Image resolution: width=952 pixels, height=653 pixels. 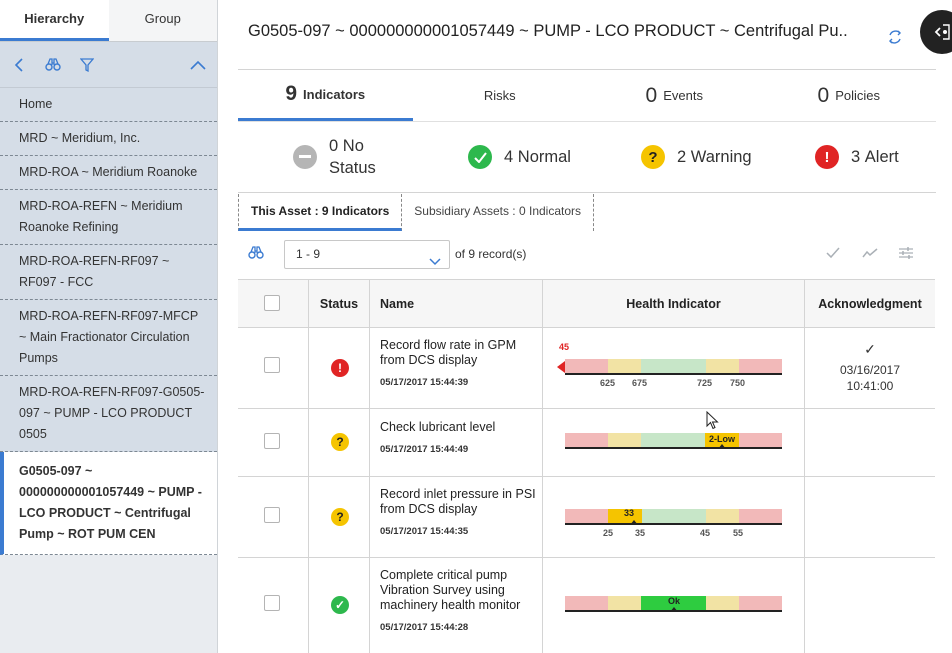 What do you see at coordinates (857, 95) in the screenshot?
I see `policies-label: Policies` at bounding box center [857, 95].